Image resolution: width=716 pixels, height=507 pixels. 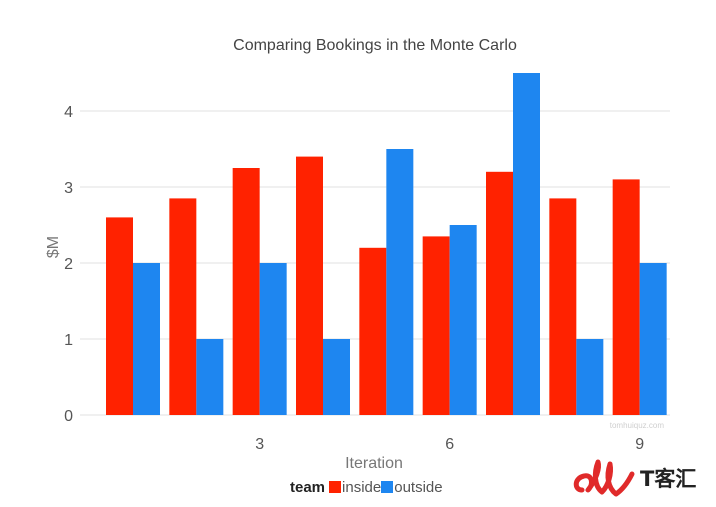 What do you see at coordinates (362, 487) in the screenshot?
I see `legend-label-inside: inside` at bounding box center [362, 487].